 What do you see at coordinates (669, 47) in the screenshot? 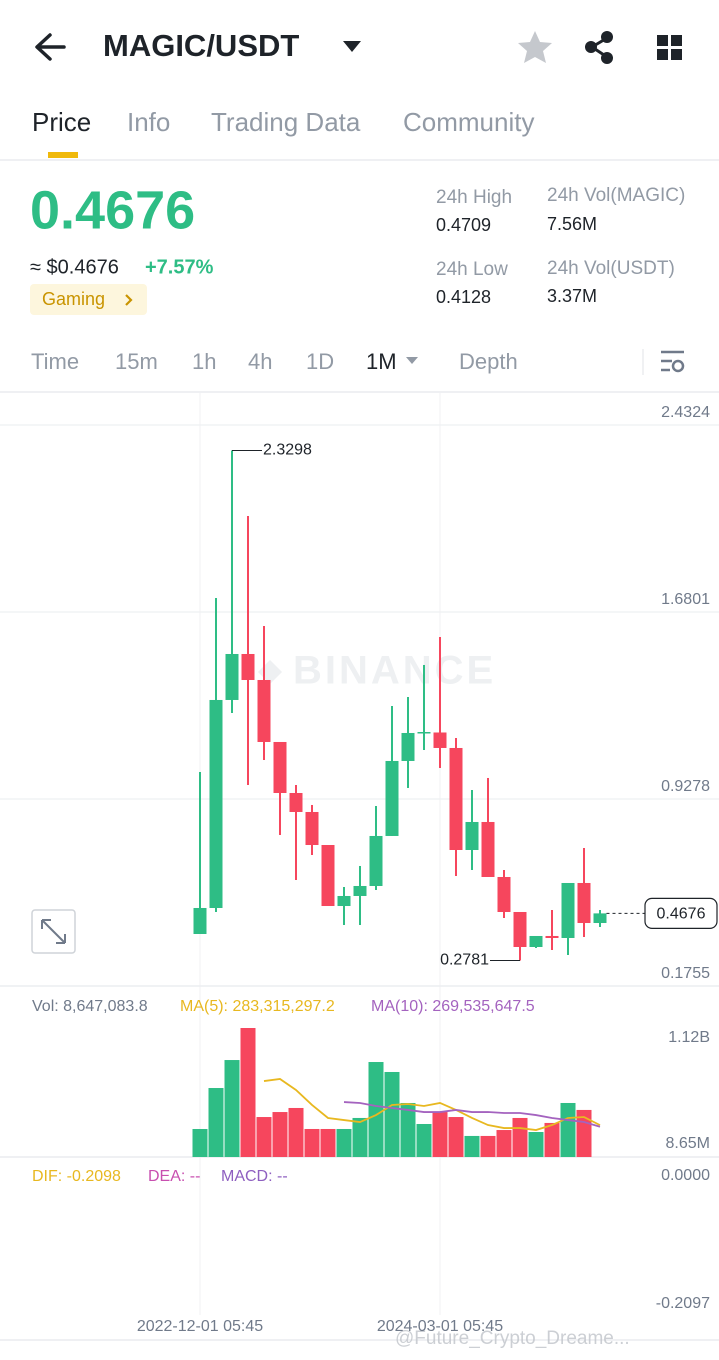
I see `grid-menu-icon` at bounding box center [669, 47].